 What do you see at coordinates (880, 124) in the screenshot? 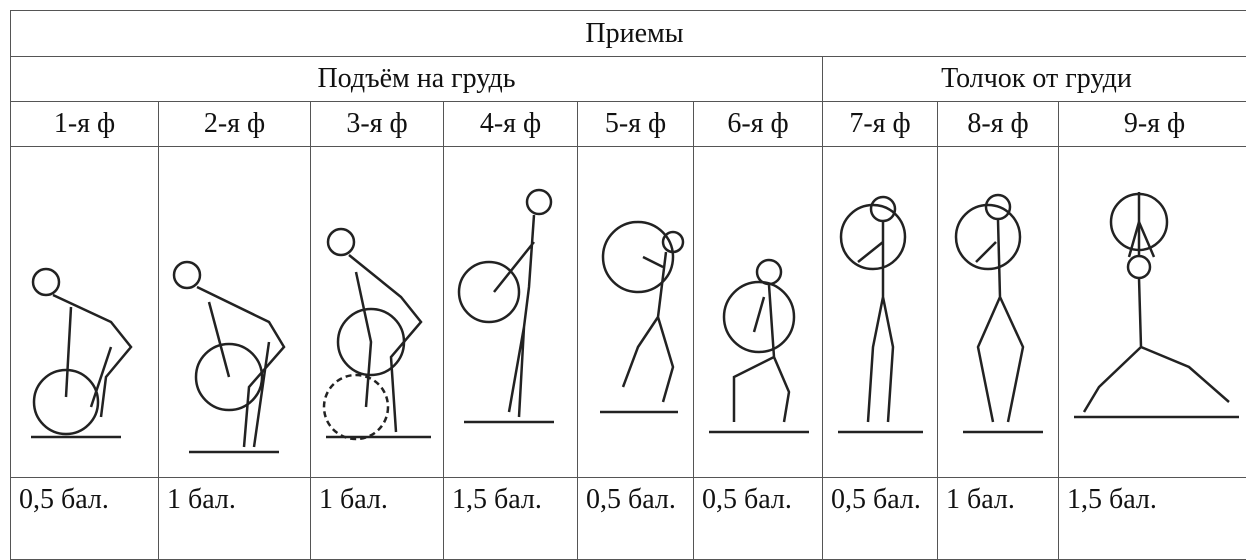
I see `phase-cell: 7-я ф` at bounding box center [880, 124].